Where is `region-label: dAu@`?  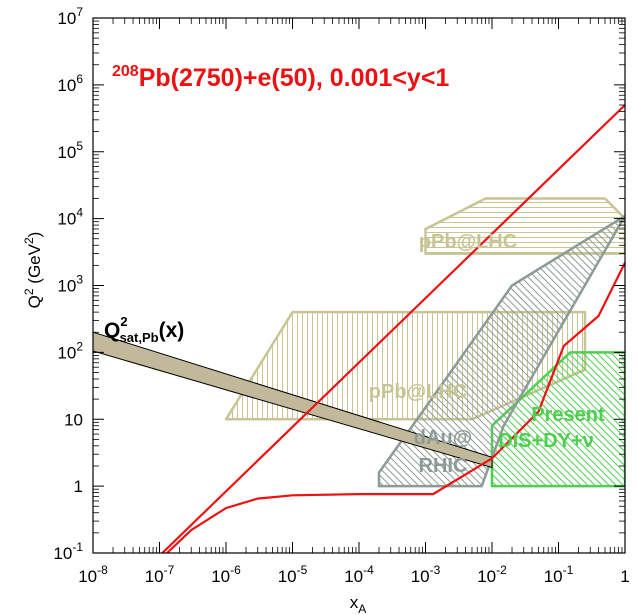
region-label: dAu@ is located at coordinates (443, 438).